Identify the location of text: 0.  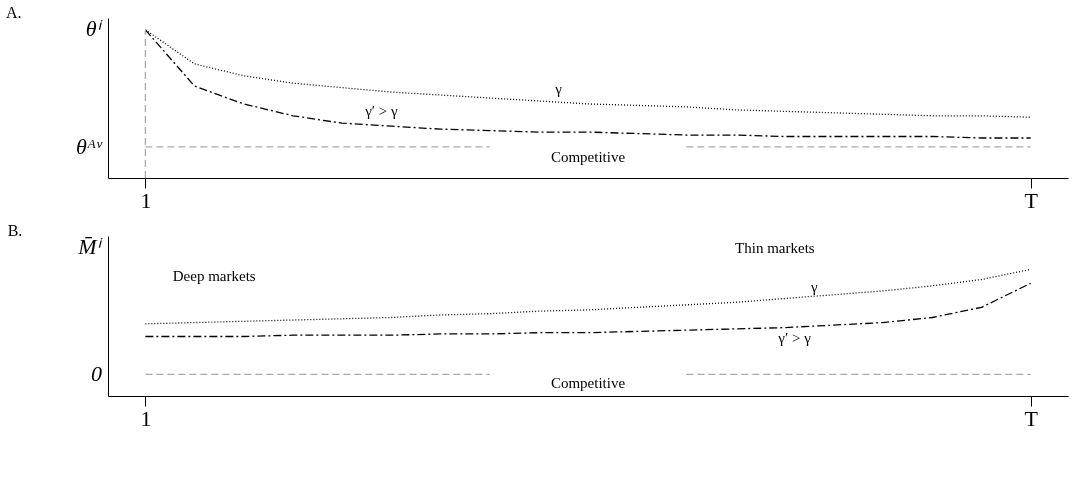
(96, 374).